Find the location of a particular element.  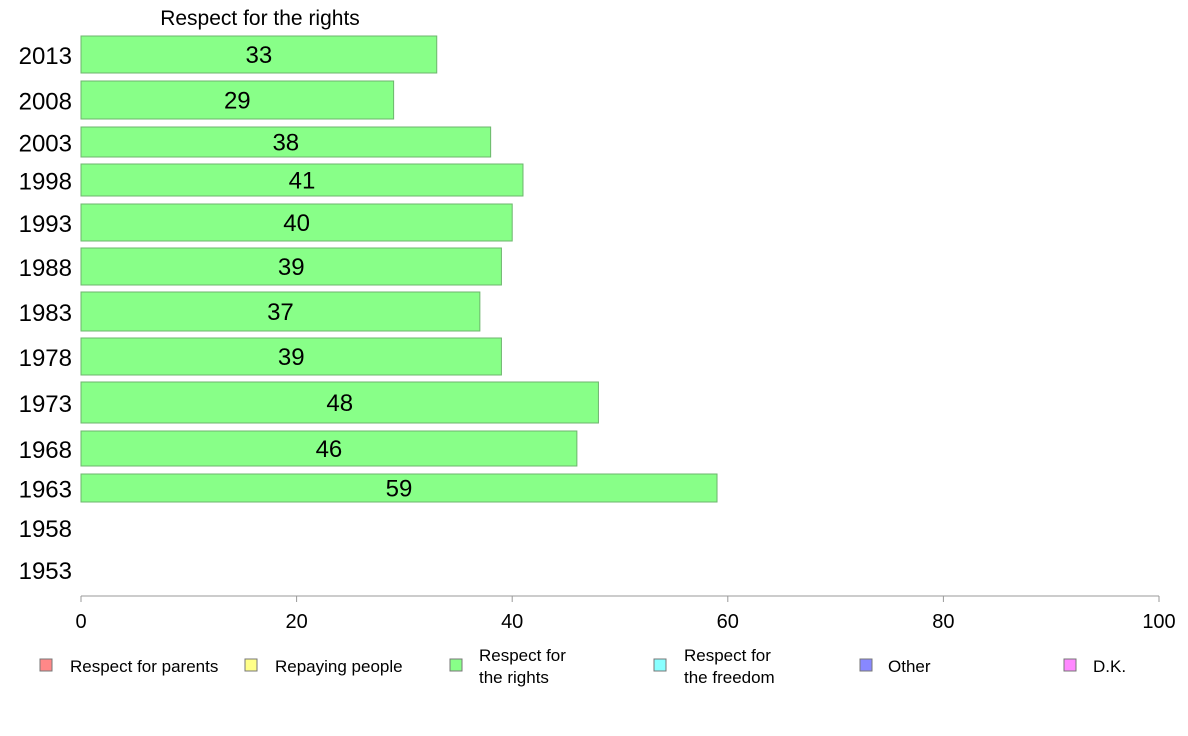

data-label: 33 is located at coordinates (259, 55).